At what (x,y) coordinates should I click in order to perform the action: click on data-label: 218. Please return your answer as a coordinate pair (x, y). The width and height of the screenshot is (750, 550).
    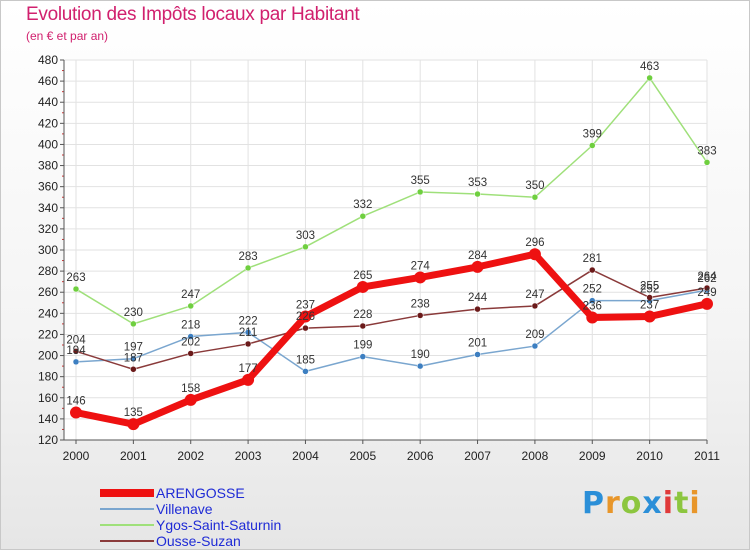
    Looking at the image, I should click on (190, 326).